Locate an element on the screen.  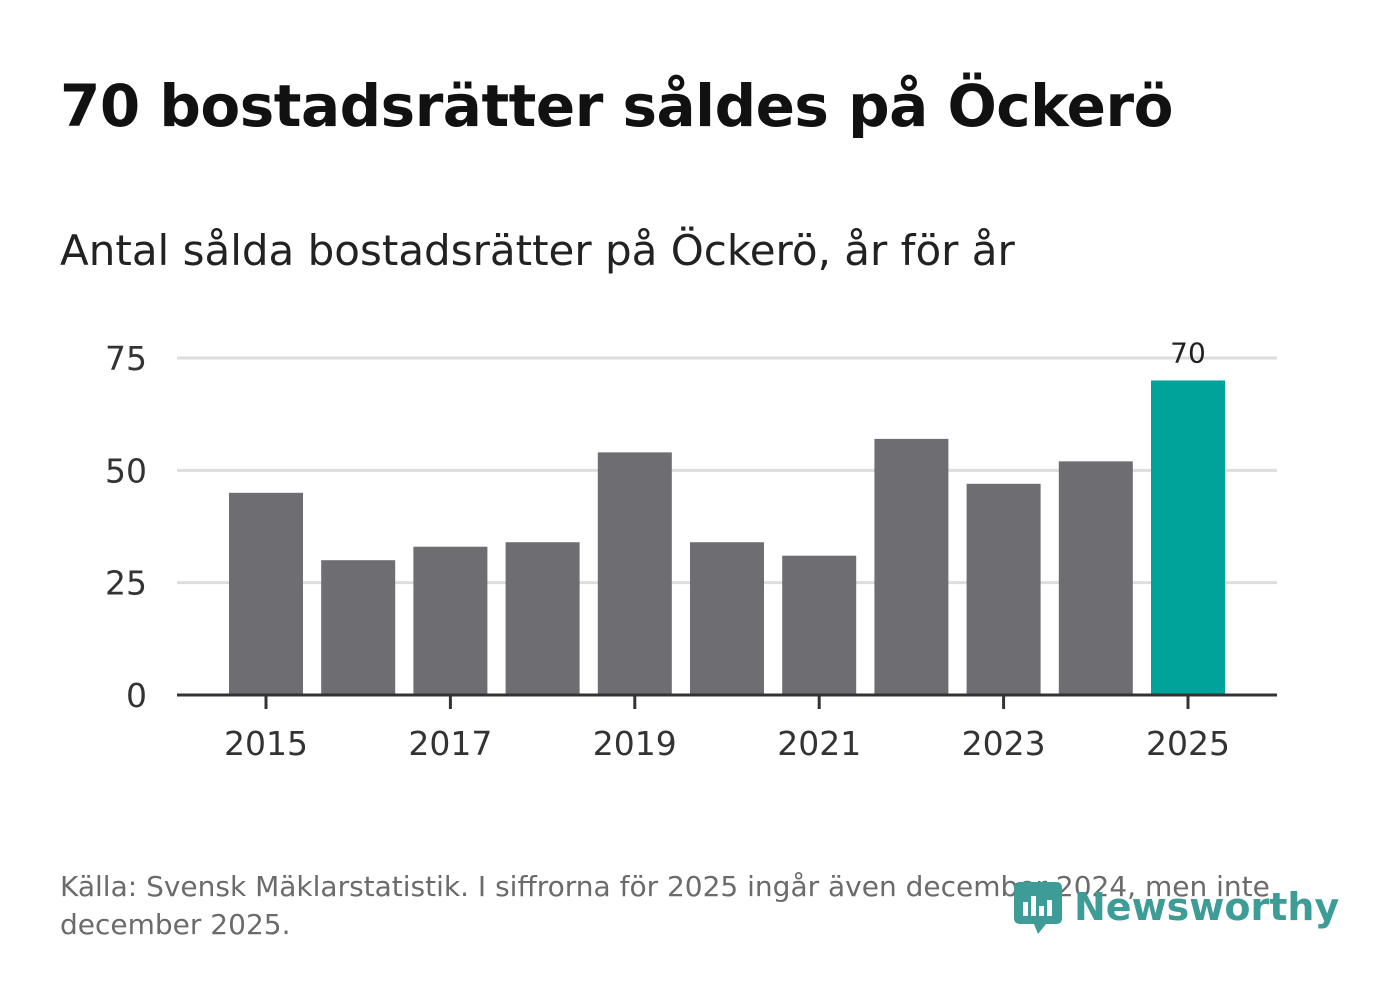
bar-2020 is located at coordinates (727, 618).